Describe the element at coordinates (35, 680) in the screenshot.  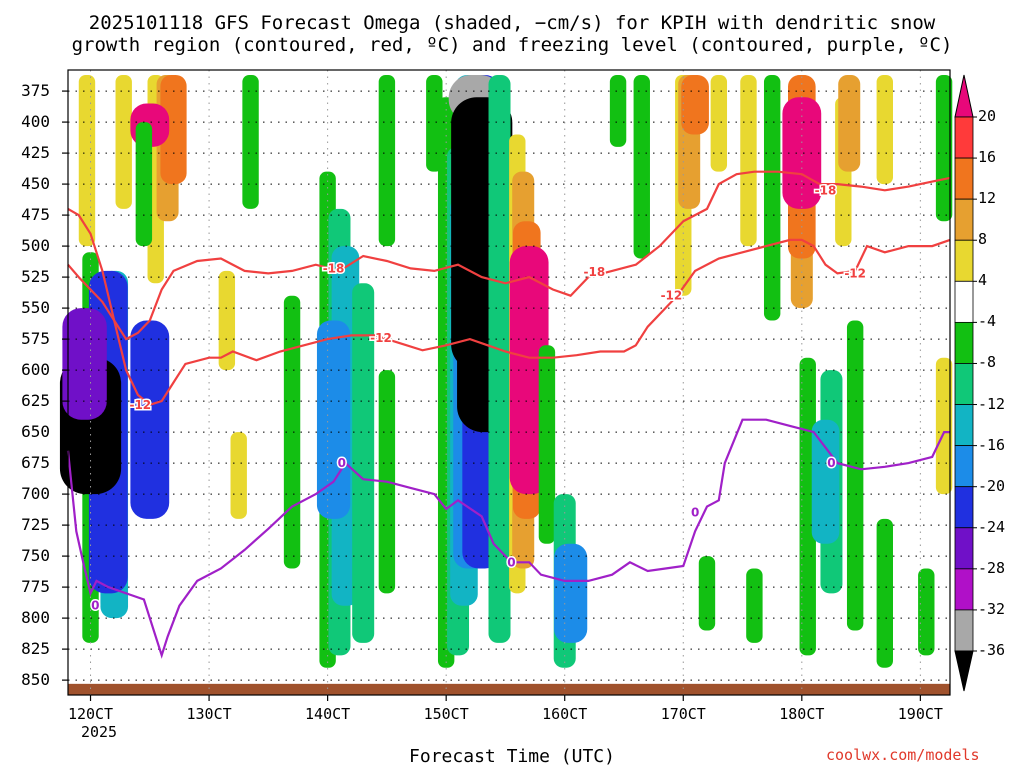
I see `y-tick-label-850: 850` at that location.